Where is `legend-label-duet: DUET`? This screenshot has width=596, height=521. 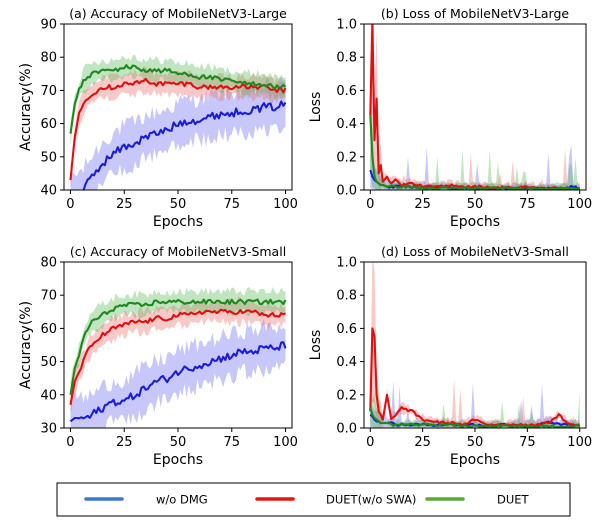 legend-label-duet: DUET is located at coordinates (513, 500).